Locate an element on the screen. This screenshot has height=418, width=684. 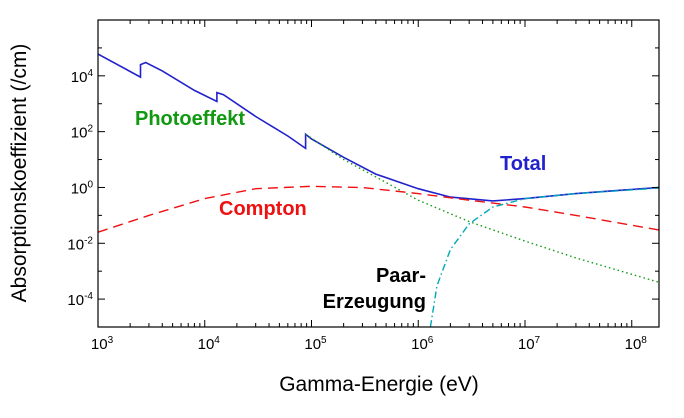
y-tick-label: 10⁻⁴ is located at coordinates (80, 300).